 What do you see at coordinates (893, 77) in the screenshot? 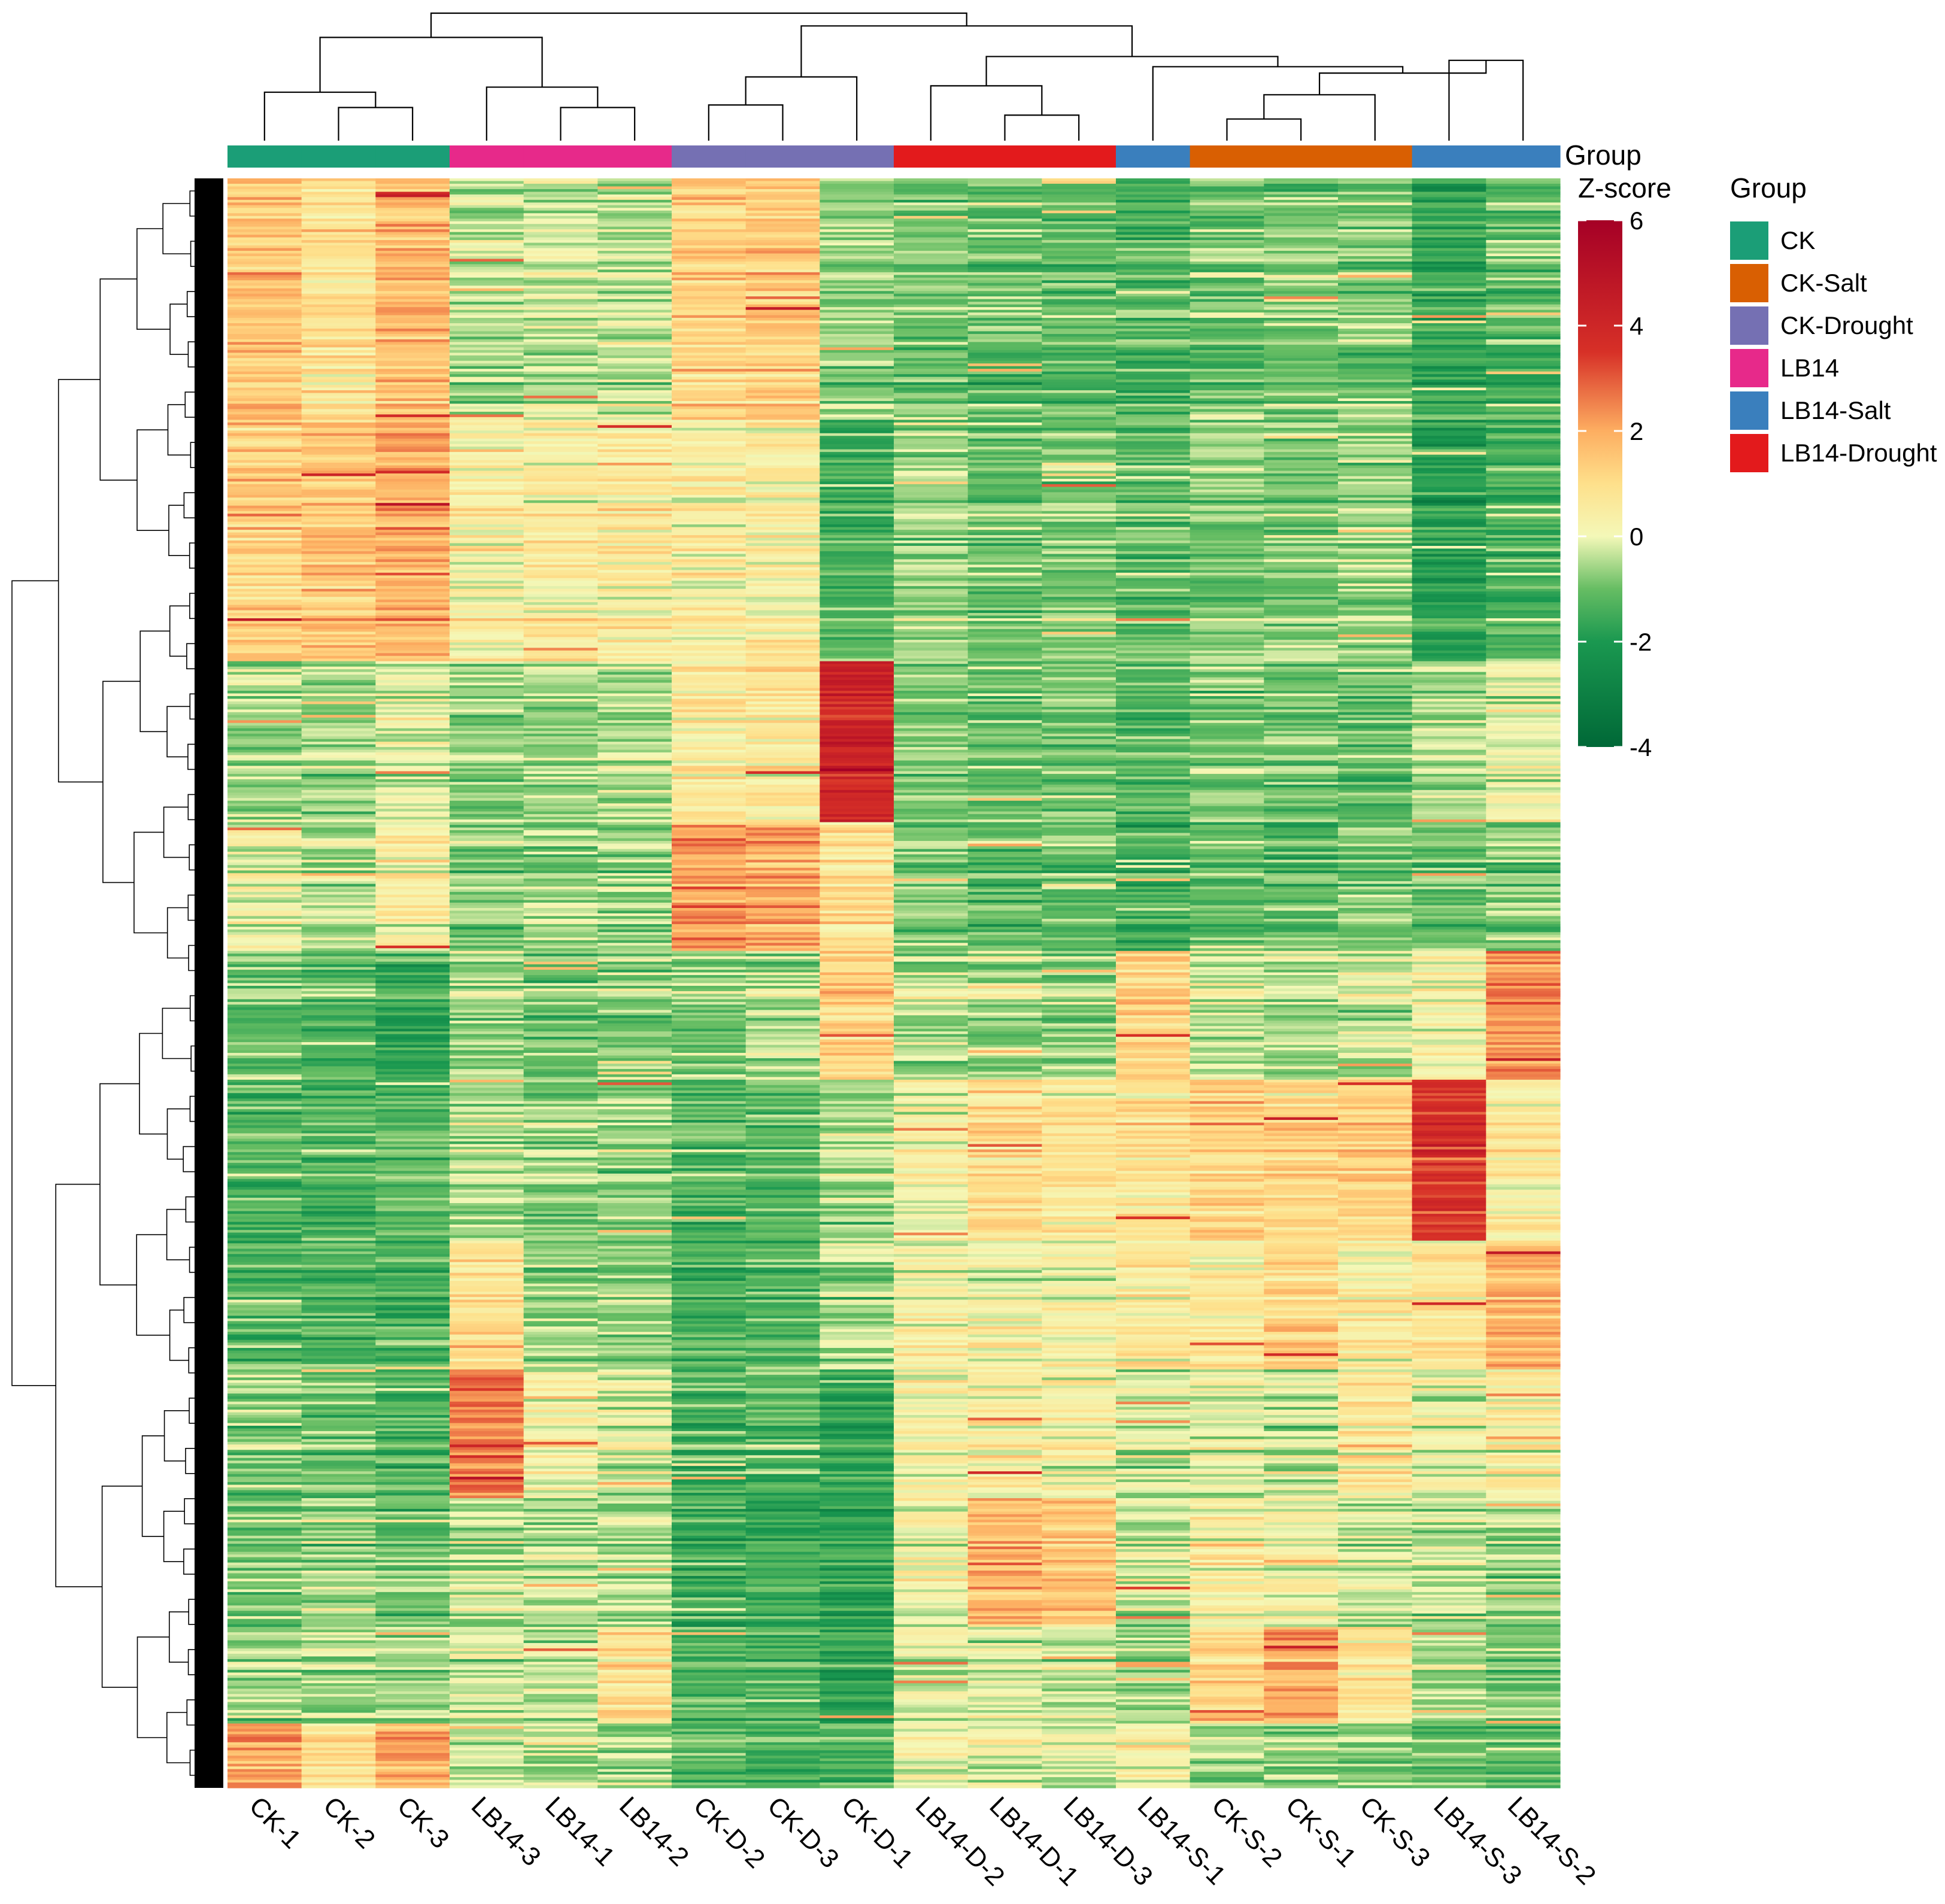
I see `column-dendrogram` at bounding box center [893, 77].